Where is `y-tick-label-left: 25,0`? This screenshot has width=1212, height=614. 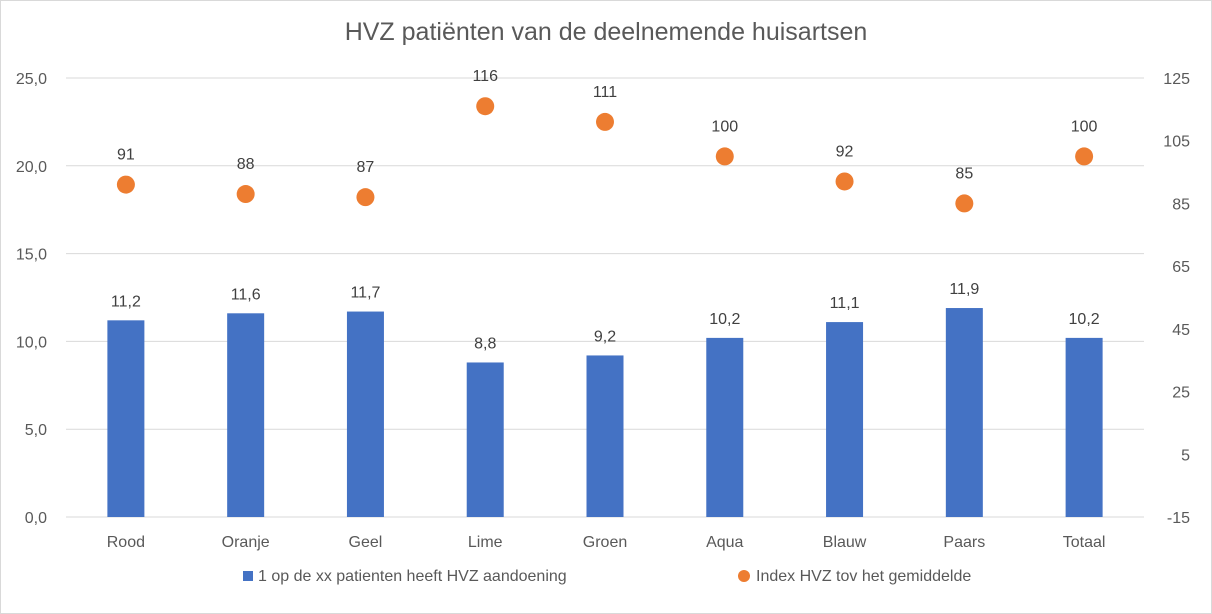
y-tick-label-left: 25,0 is located at coordinates (31, 79).